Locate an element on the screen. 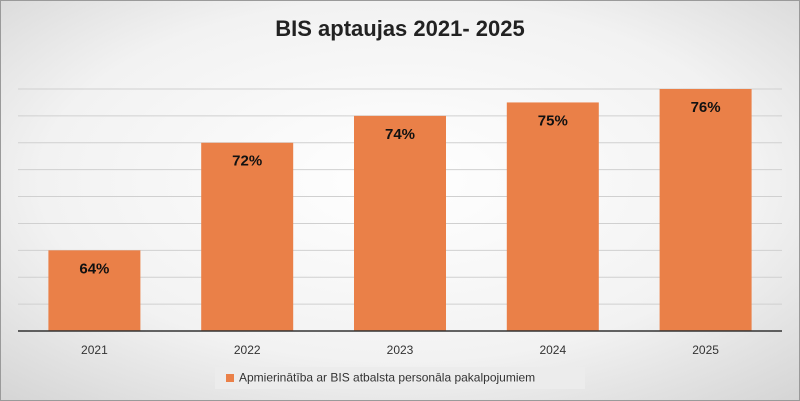 Image resolution: width=800 pixels, height=401 pixels. data-label: 64% is located at coordinates (94, 268).